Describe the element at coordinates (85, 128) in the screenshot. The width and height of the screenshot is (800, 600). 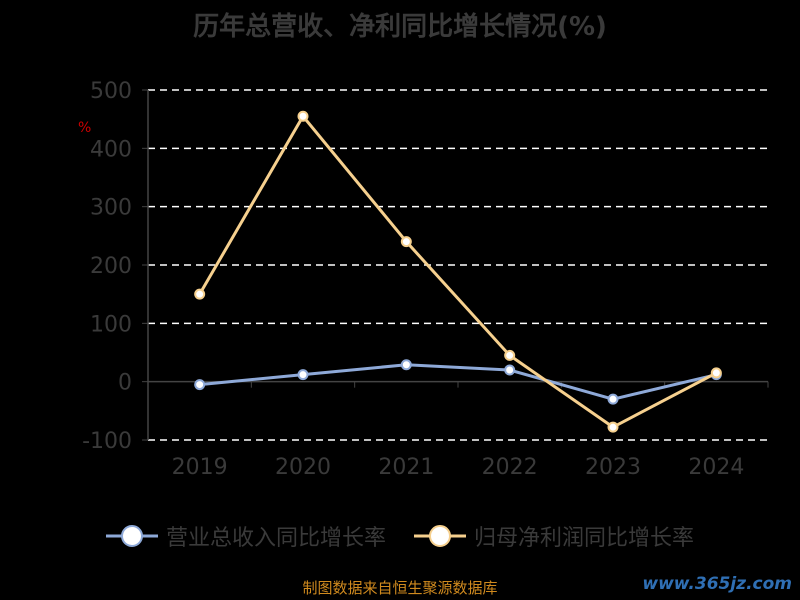
I see `y-unit-label: %` at that location.